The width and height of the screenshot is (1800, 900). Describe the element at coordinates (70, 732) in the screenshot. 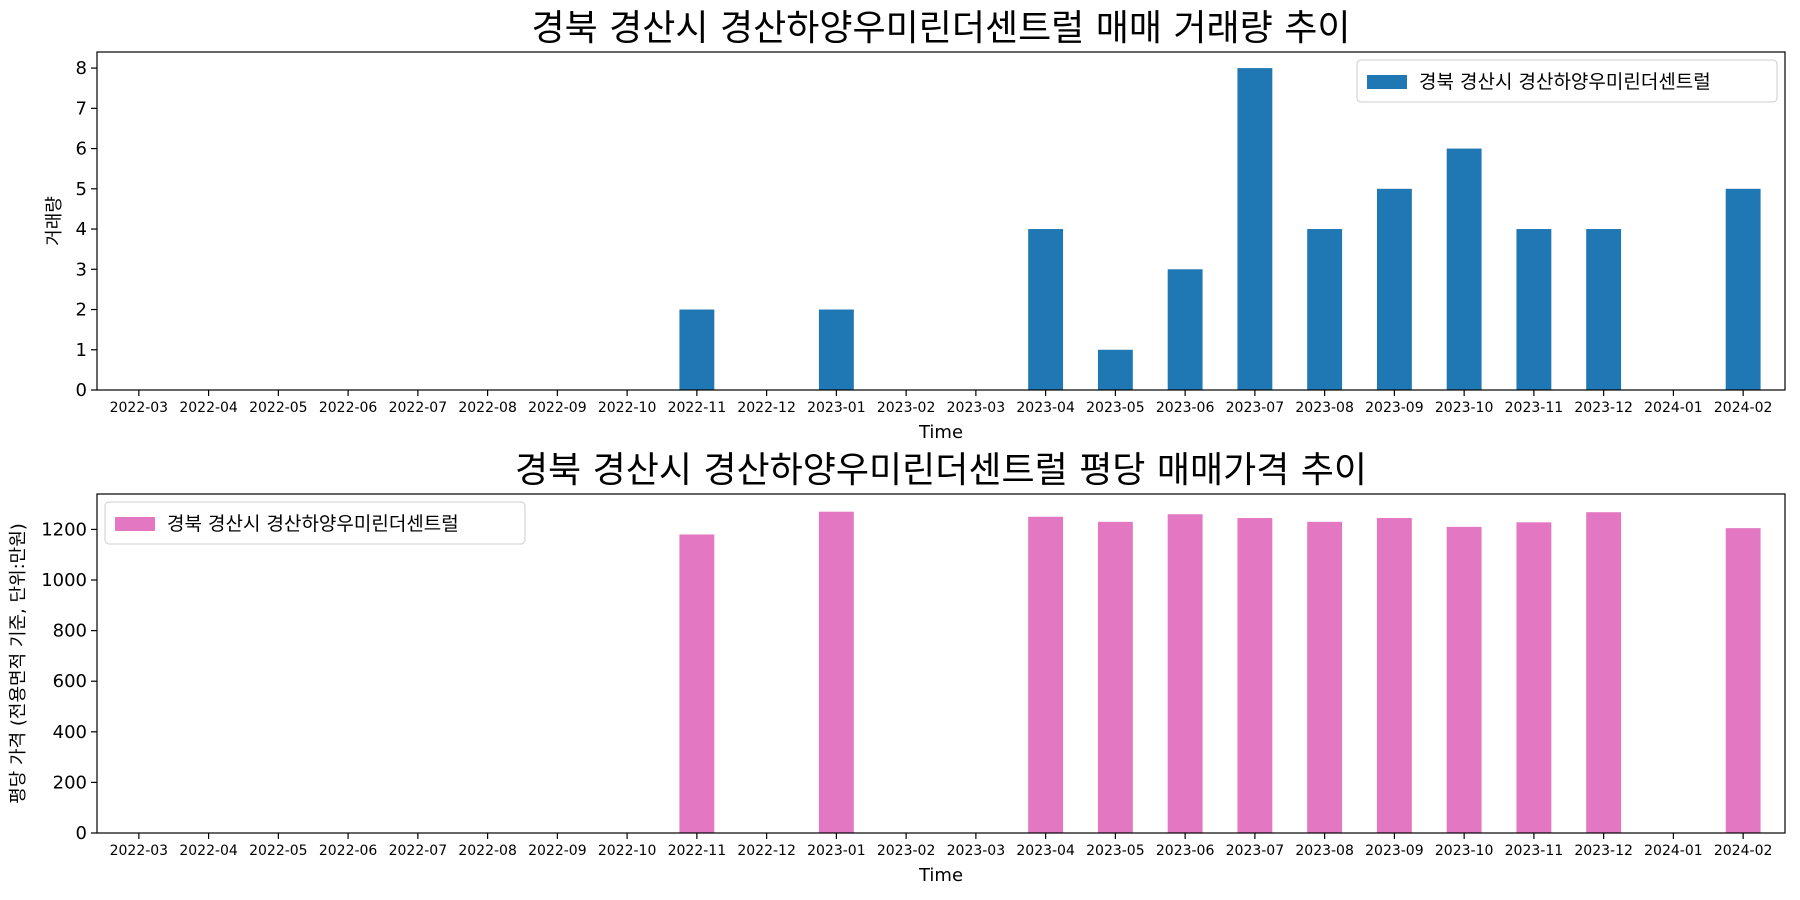

I see `y-tick-label: 400` at that location.